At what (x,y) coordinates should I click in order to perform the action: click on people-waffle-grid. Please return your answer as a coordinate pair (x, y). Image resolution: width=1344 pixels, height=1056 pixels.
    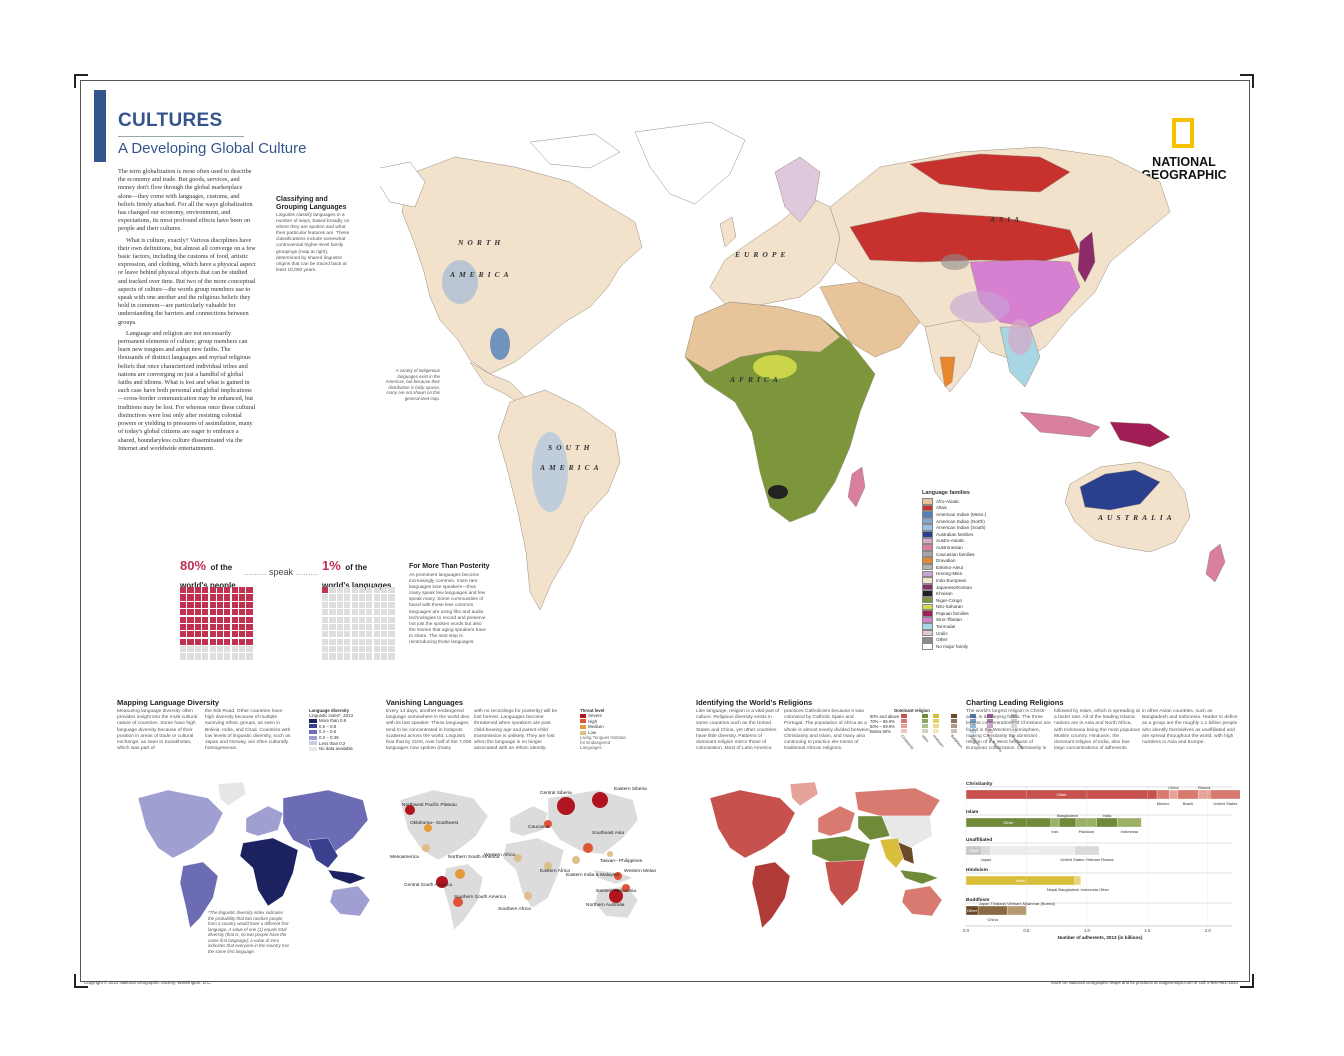
    Looking at the image, I should click on (216, 623).